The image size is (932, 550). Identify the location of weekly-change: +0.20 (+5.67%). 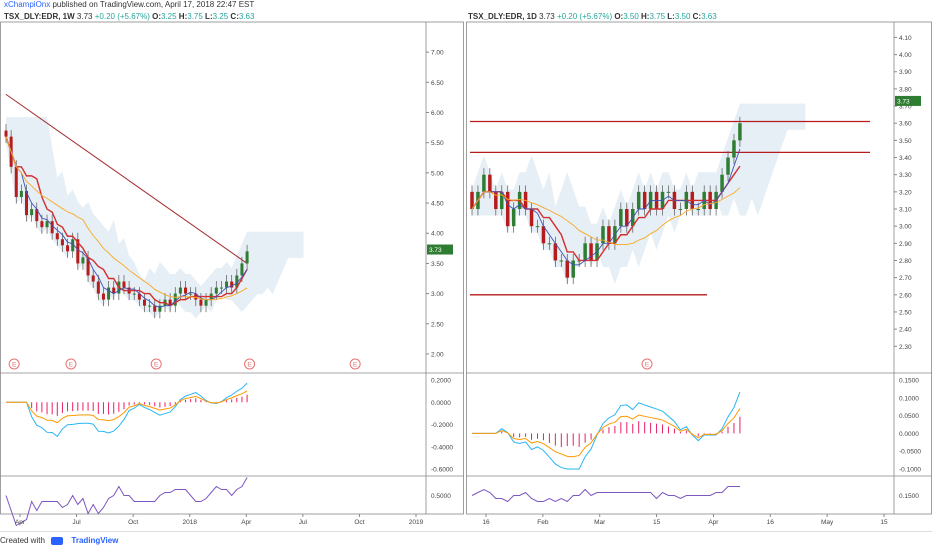
(122, 16).